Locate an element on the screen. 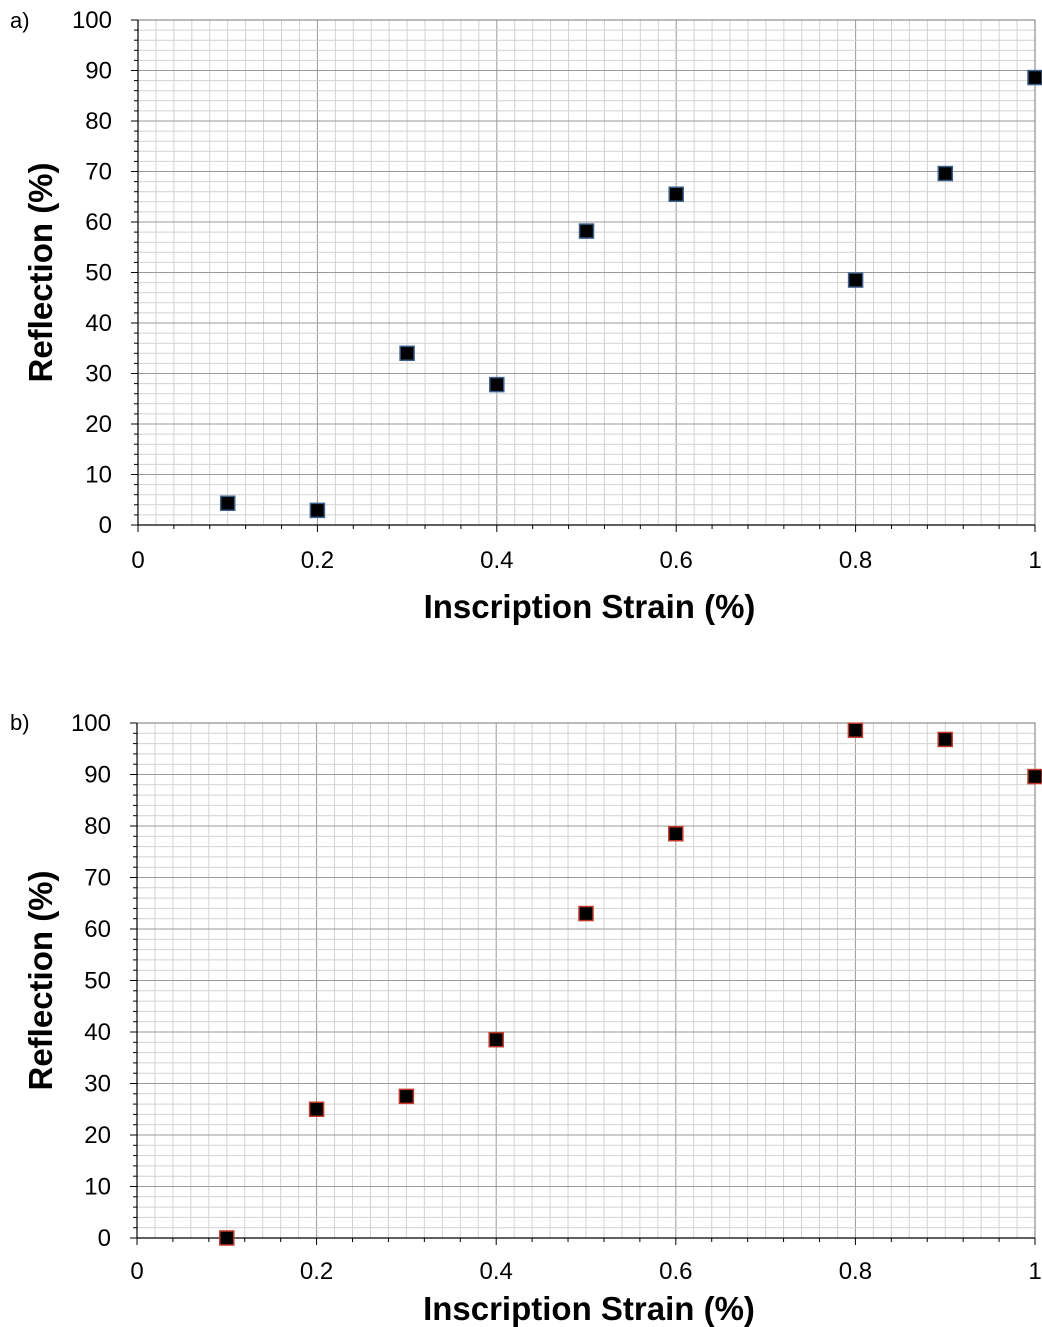 This screenshot has height=1327, width=1042. panel-label: a) is located at coordinates (20, 20).